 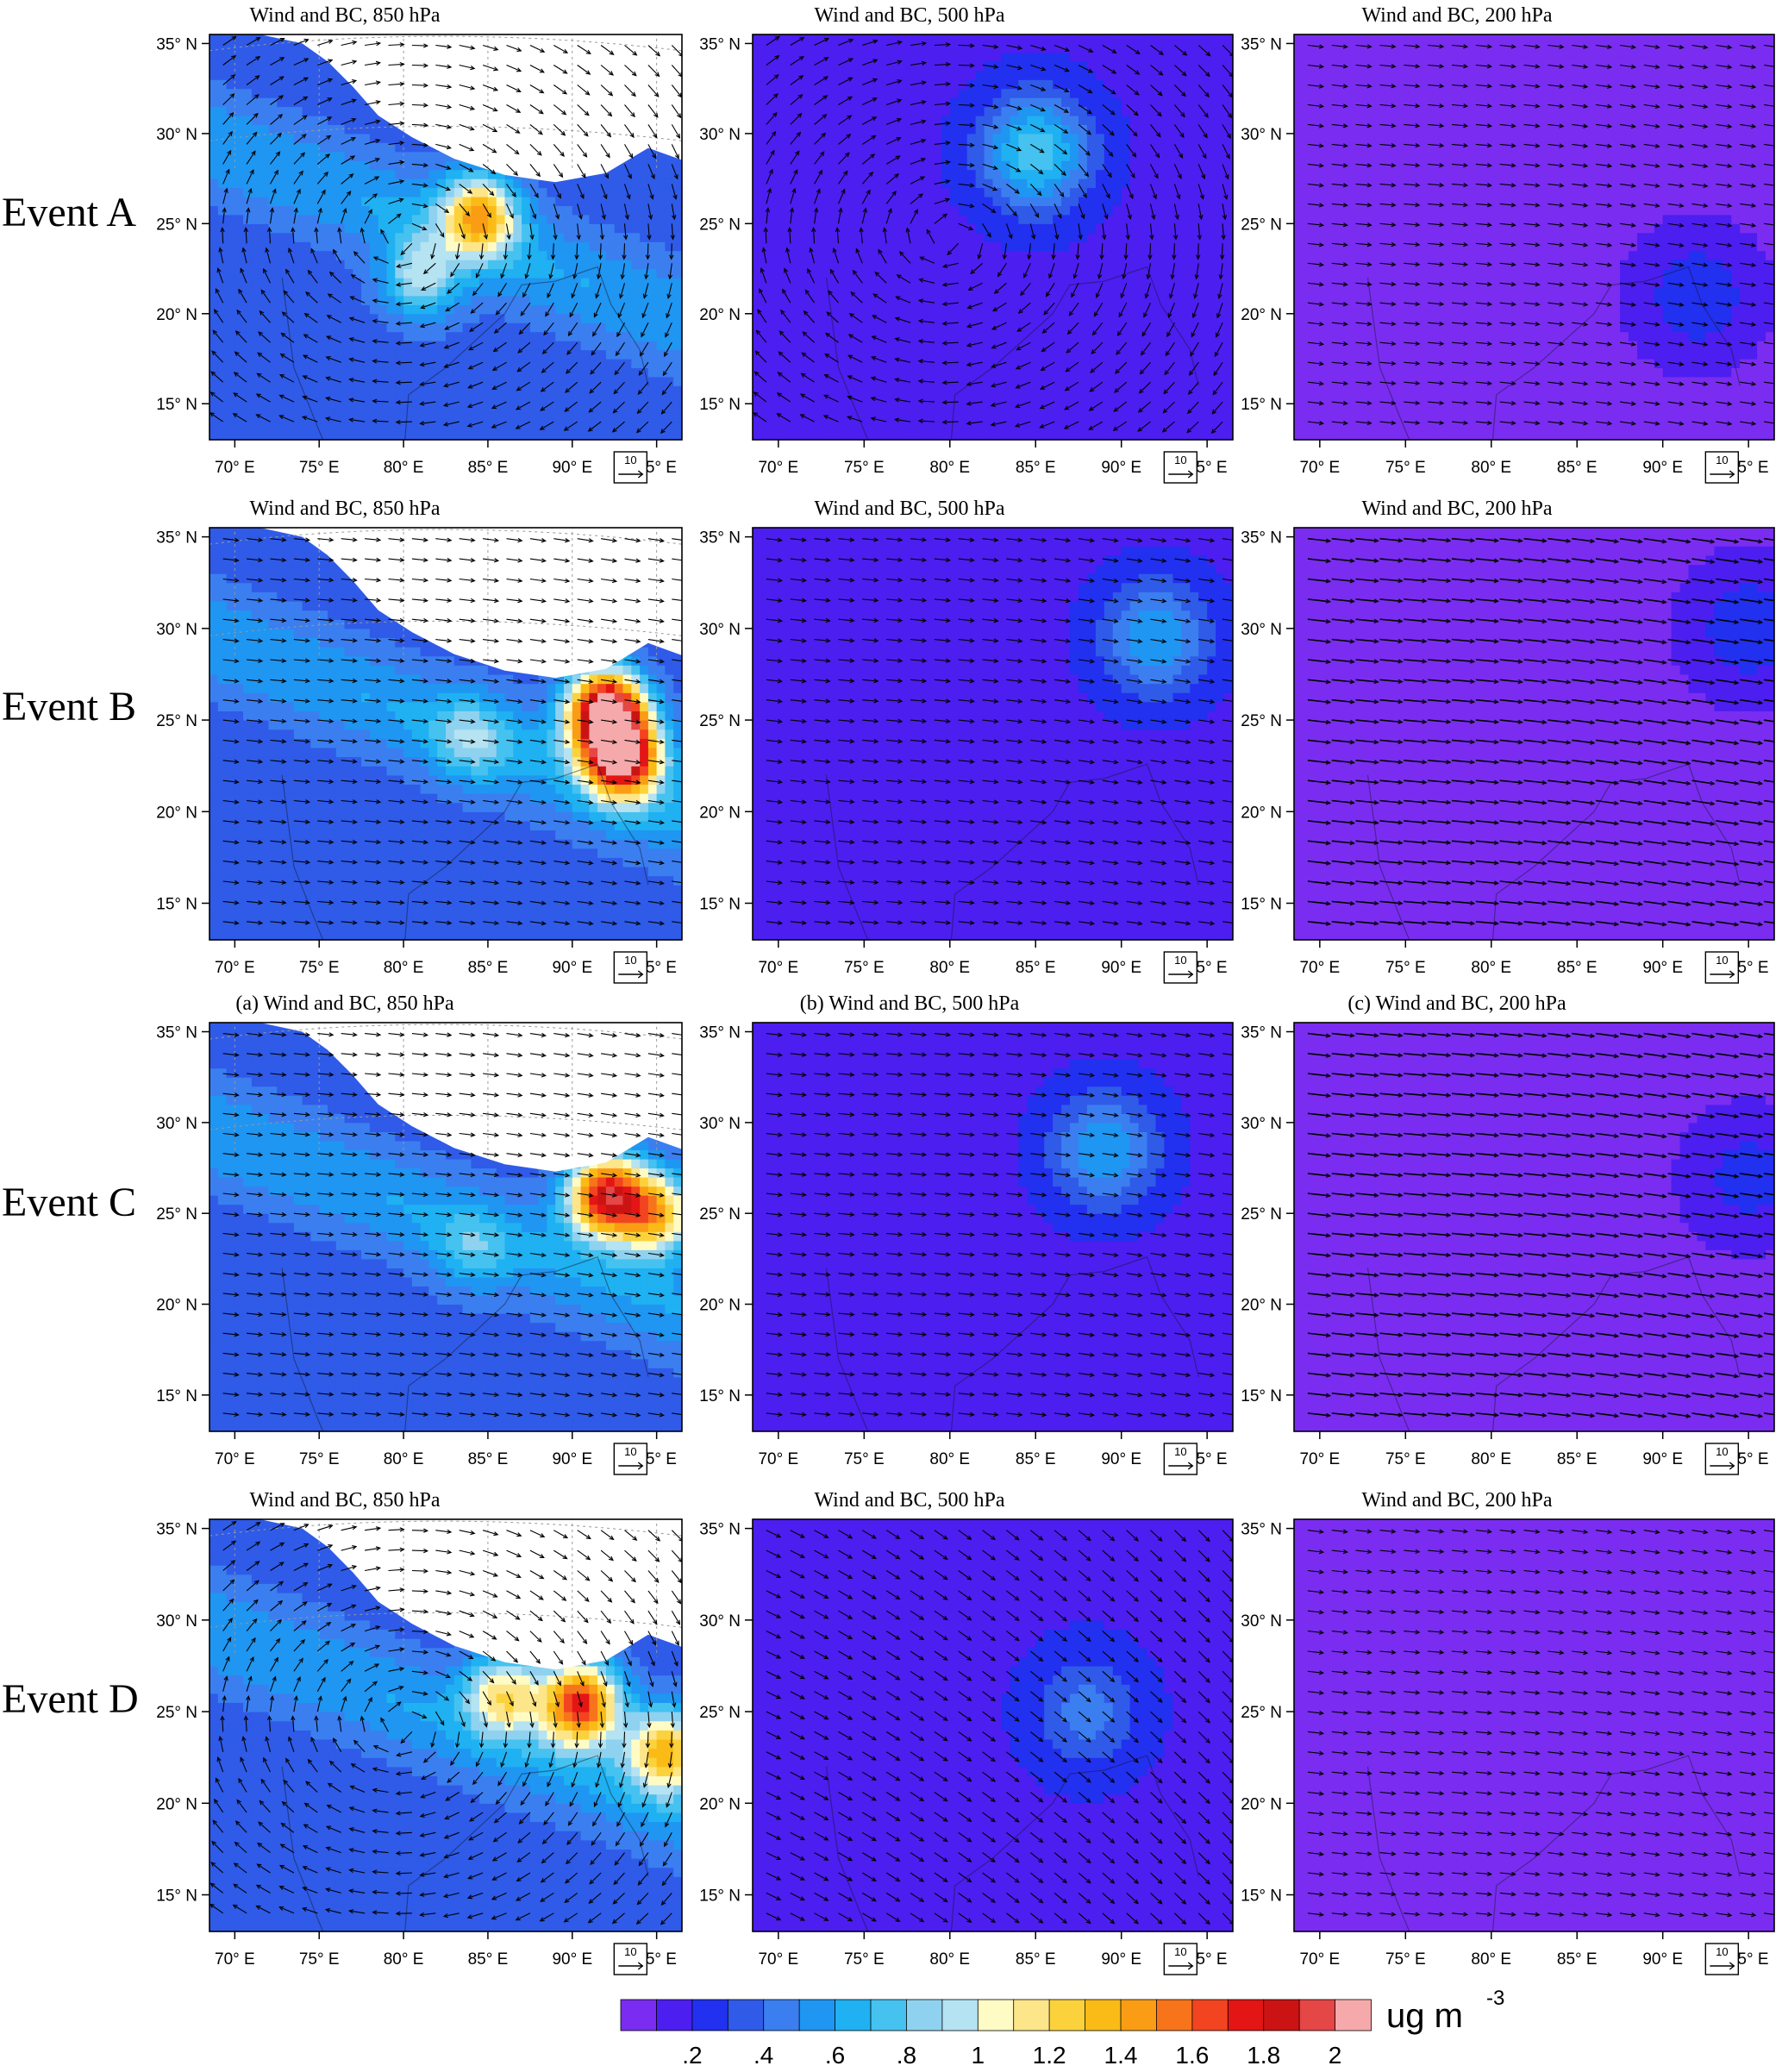 I want to click on lon-tick-label: 75° E, so click(x=1405, y=468).